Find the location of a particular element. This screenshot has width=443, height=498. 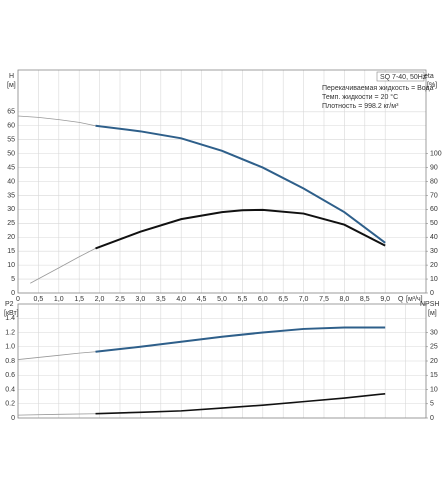

x-tick-label: 7,5 is located at coordinates (324, 299).